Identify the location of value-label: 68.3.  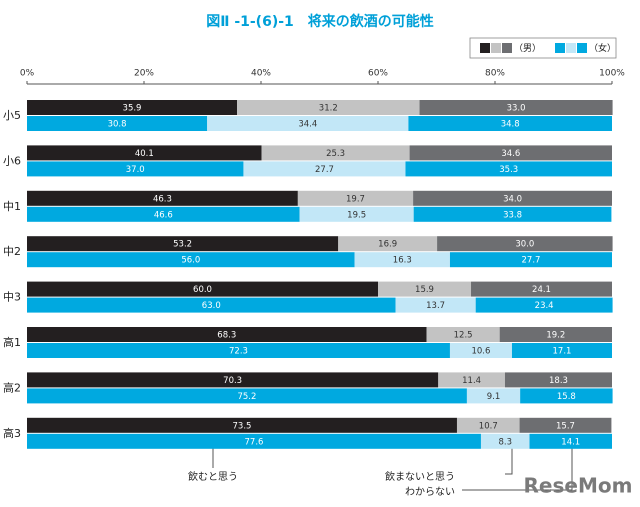
(226, 336).